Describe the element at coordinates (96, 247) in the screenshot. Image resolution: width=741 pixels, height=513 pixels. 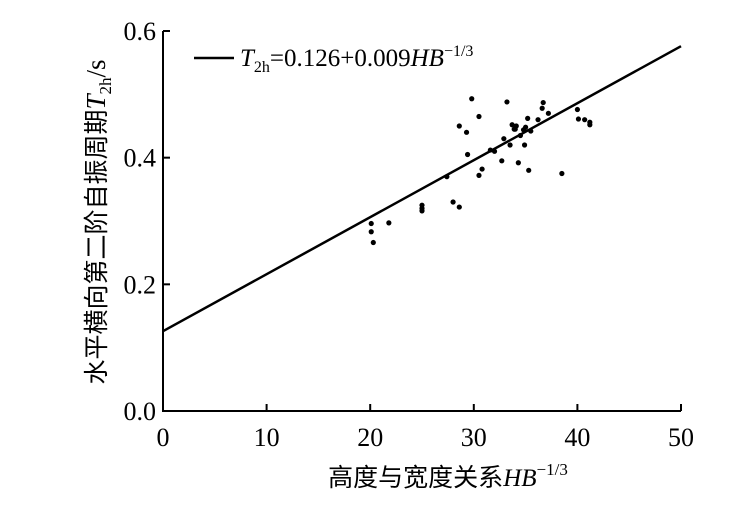
I see `y-axis-title-text: 水平横向第二阶自振周期` at that location.